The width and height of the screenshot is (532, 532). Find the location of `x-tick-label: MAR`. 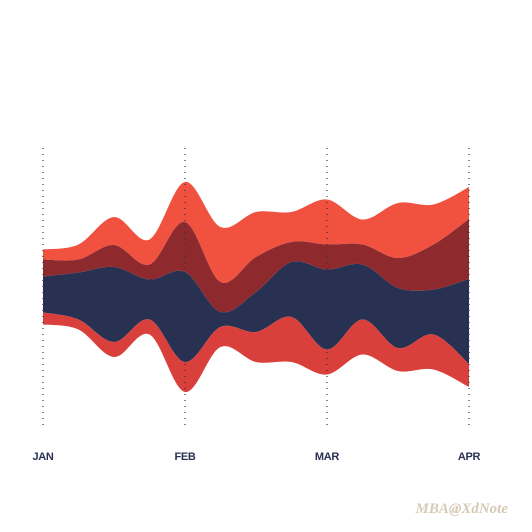

x-tick-label: MAR is located at coordinates (327, 457).